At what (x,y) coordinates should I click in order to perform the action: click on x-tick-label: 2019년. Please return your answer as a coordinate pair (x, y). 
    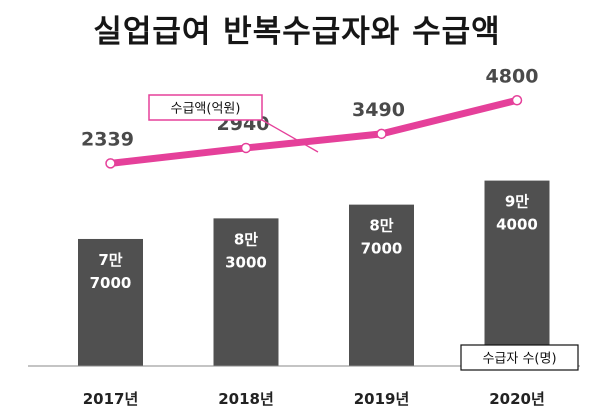
    Looking at the image, I should click on (382, 399).